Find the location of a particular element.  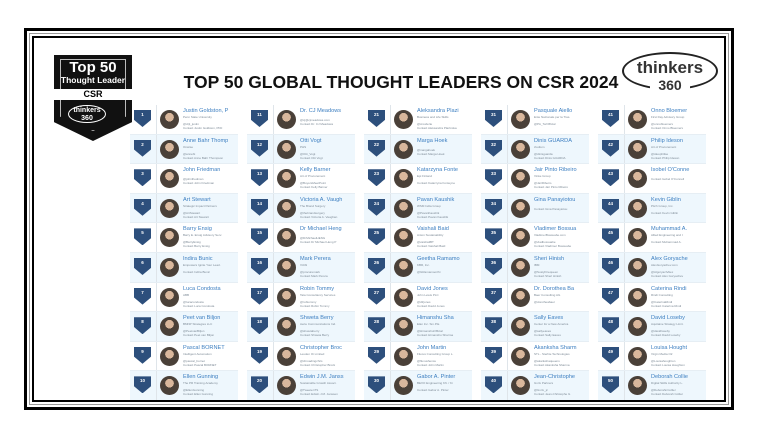

leader-name: Gabor A. Pinter is located at coordinates (436, 377).